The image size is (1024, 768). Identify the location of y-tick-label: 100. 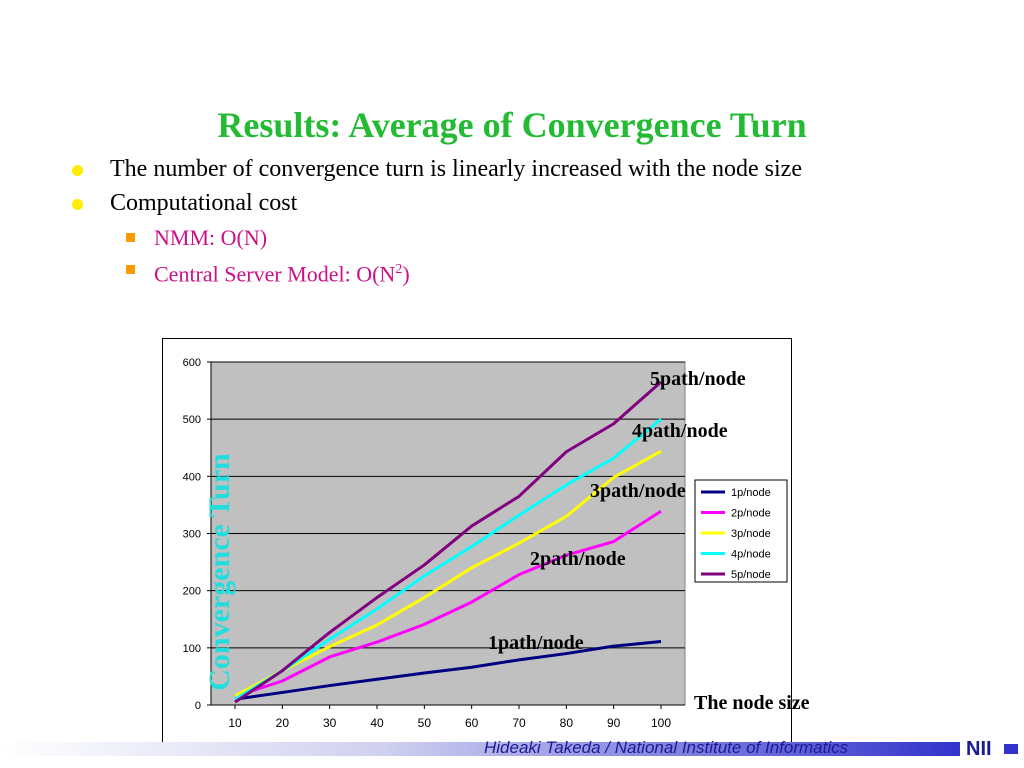
(192, 649).